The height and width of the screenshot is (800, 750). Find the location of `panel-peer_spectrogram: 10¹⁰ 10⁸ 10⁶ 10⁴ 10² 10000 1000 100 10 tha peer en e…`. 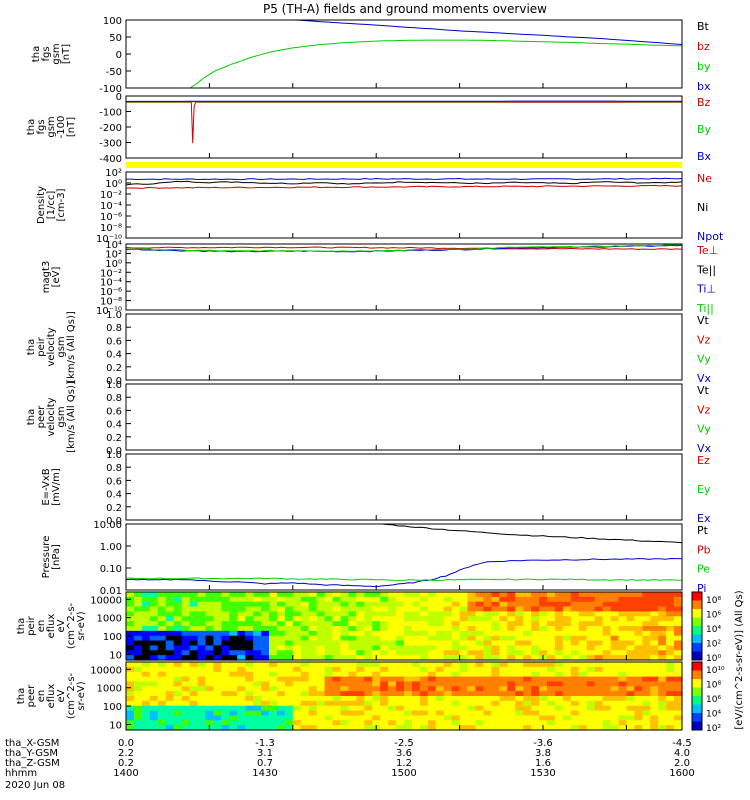

panel-peer_spectrogram: 10¹⁰ 10⁸ 10⁶ 10⁴ 10² 10000 1000 100 10 tha peer en e… is located at coordinates (370, 697).